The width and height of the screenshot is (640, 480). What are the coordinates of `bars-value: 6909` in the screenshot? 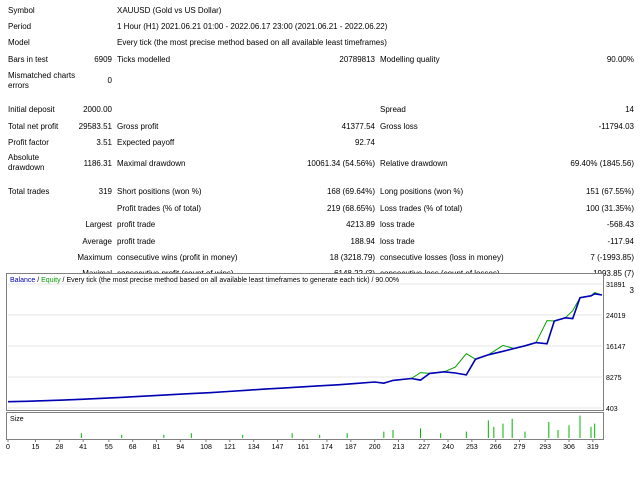 It's located at (103, 59).